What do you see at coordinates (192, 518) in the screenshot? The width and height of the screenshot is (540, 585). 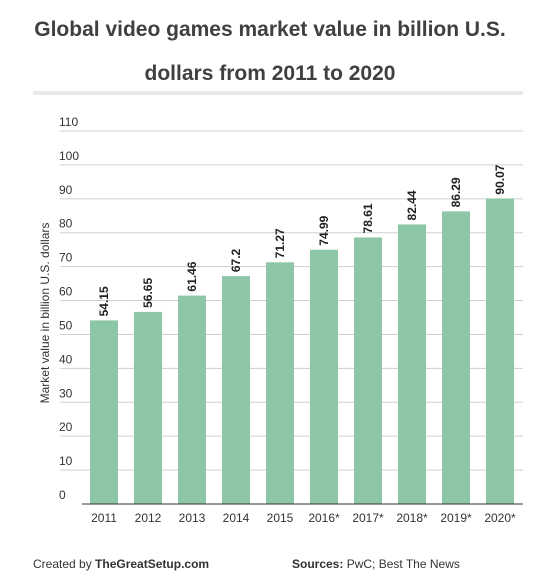 I see `x-tick-label: 2013` at bounding box center [192, 518].